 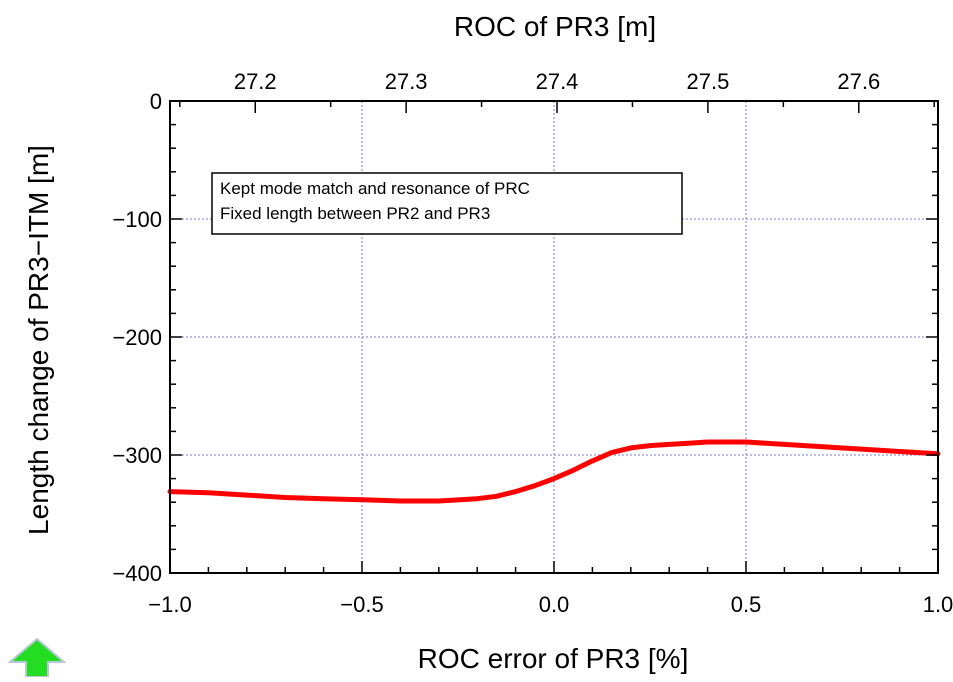 What do you see at coordinates (137, 573) in the screenshot?
I see `y-tick-label: −400` at bounding box center [137, 573].